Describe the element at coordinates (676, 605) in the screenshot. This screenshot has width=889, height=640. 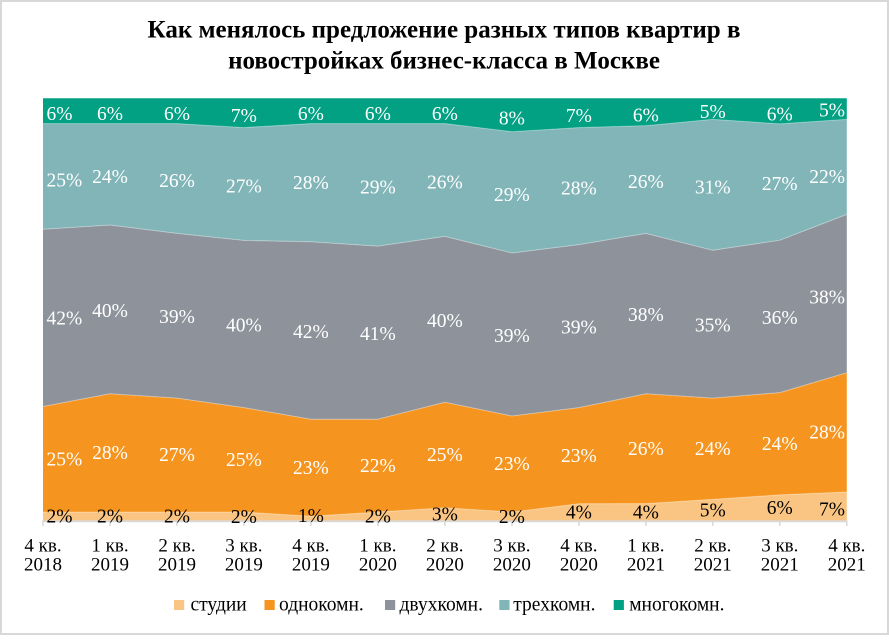
I see `svg-text: многокомн.` at that location.